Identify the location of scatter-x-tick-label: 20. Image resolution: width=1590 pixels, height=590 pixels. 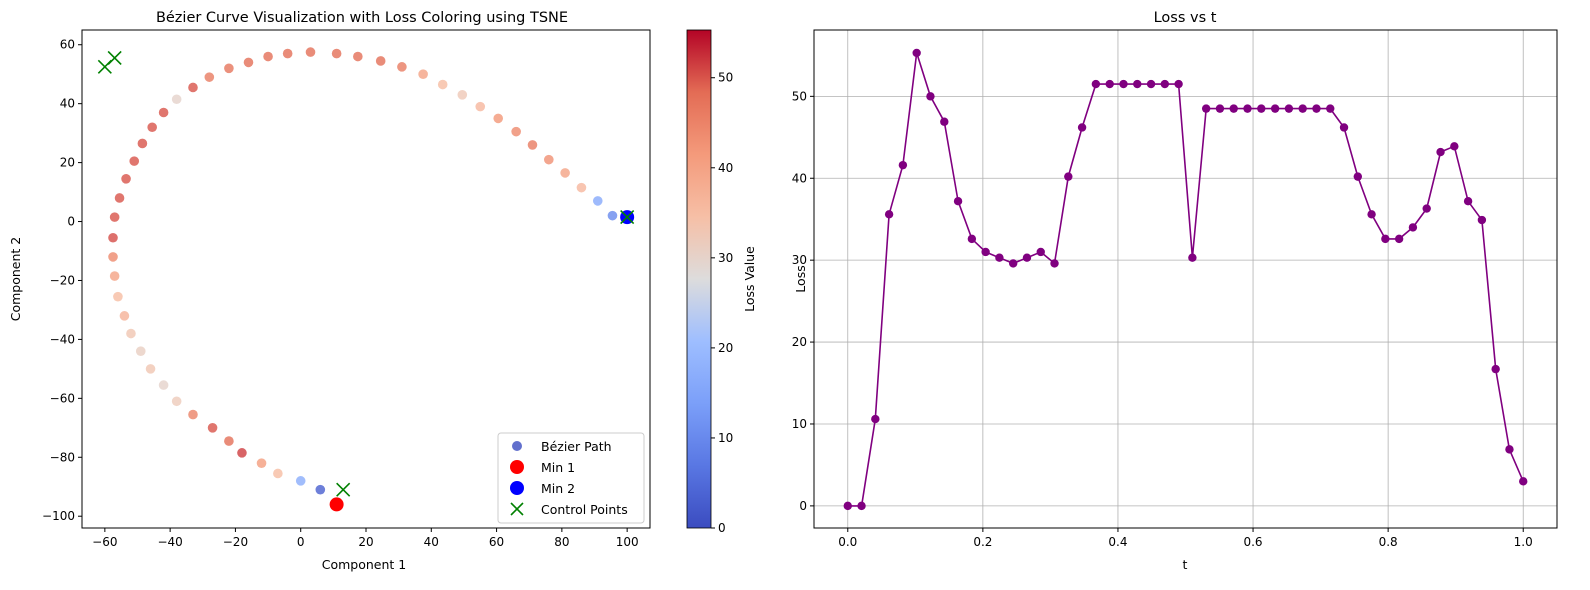
(365, 542).